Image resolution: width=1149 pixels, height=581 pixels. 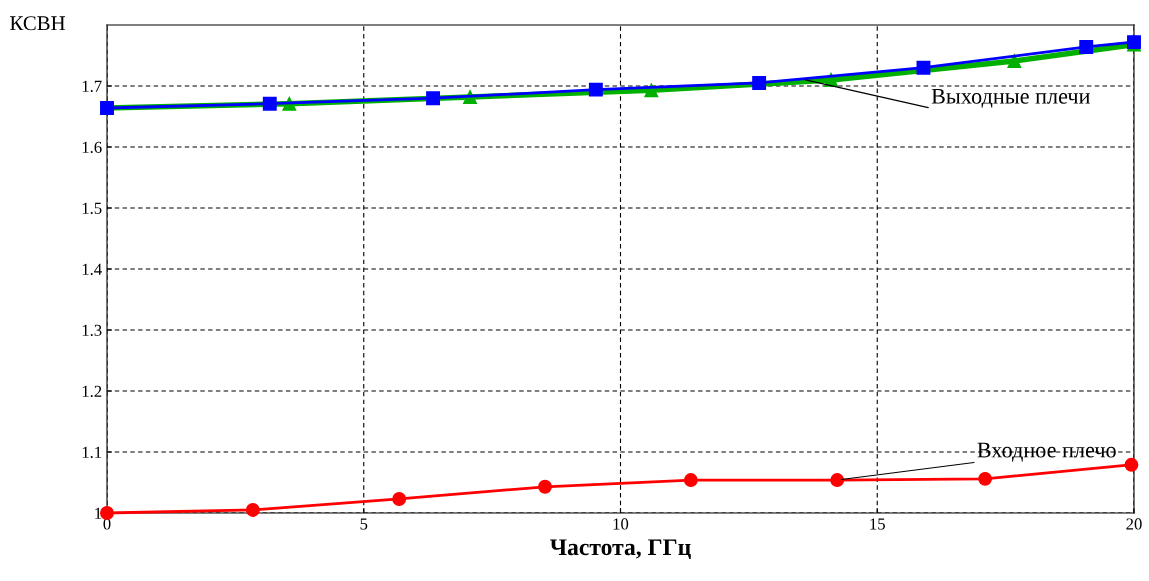 I want to click on annotation: Входное плечо, so click(x=1046, y=452).